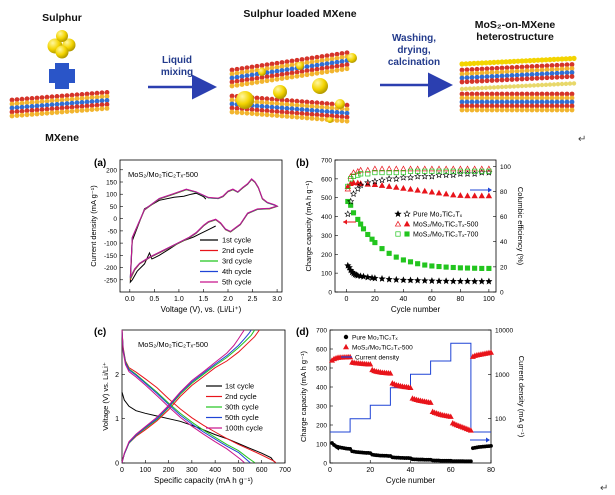 Image resolution: width=615 pixels, height=495 pixels. I want to click on x-tick-label: 200, so click(169, 470).